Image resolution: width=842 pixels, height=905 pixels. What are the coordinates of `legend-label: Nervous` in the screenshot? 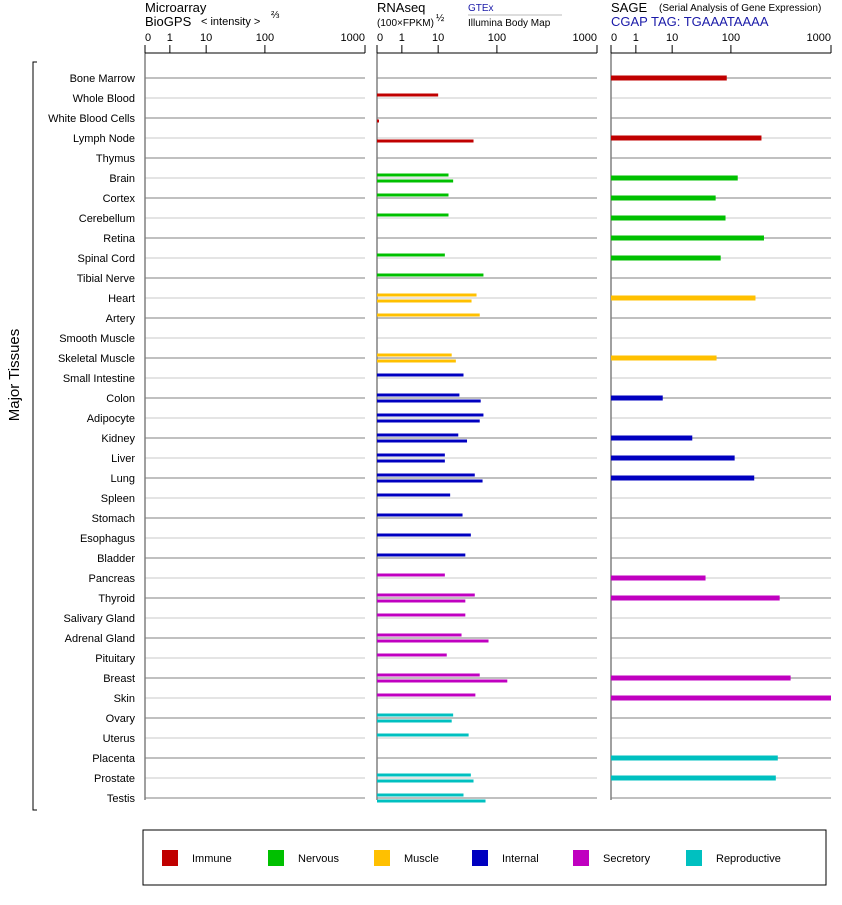 It's located at (318, 859).